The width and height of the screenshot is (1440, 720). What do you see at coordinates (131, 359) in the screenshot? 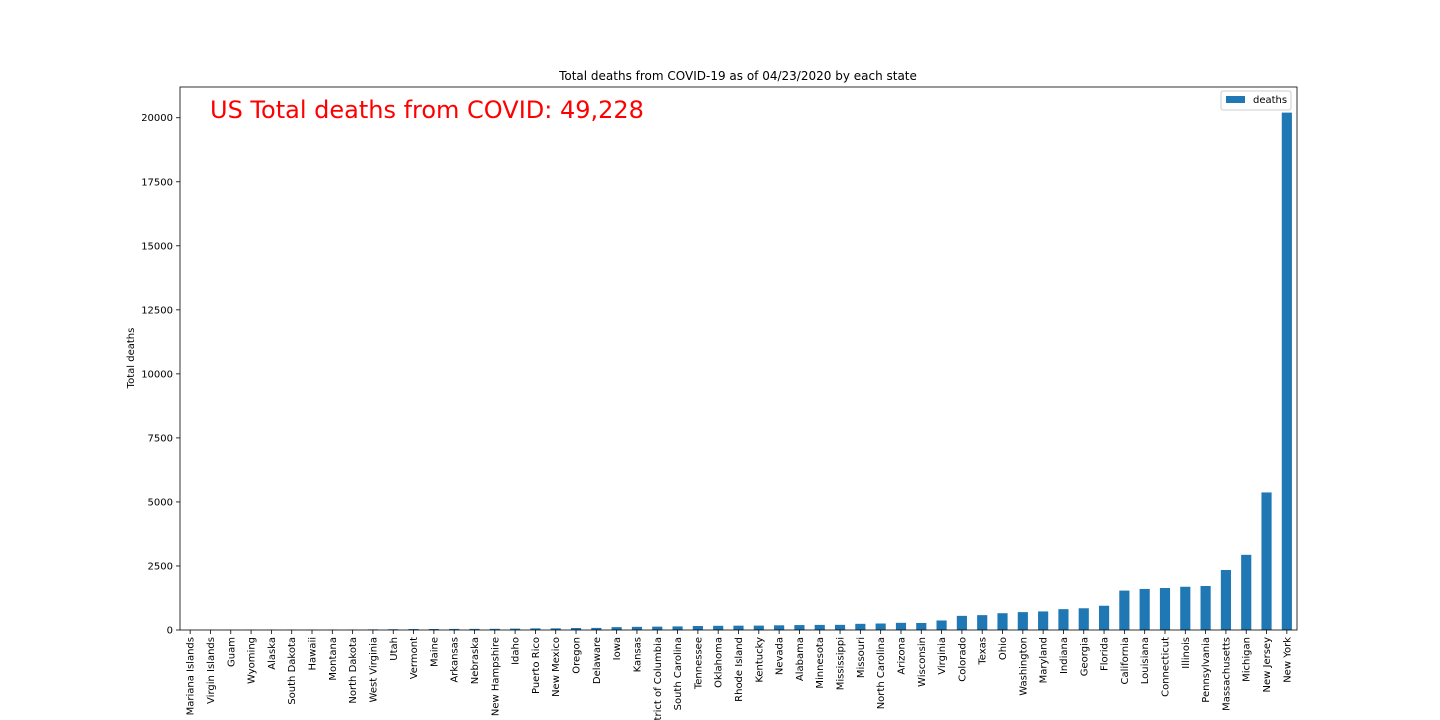
I see `y-axis-label: Total deaths` at bounding box center [131, 359].